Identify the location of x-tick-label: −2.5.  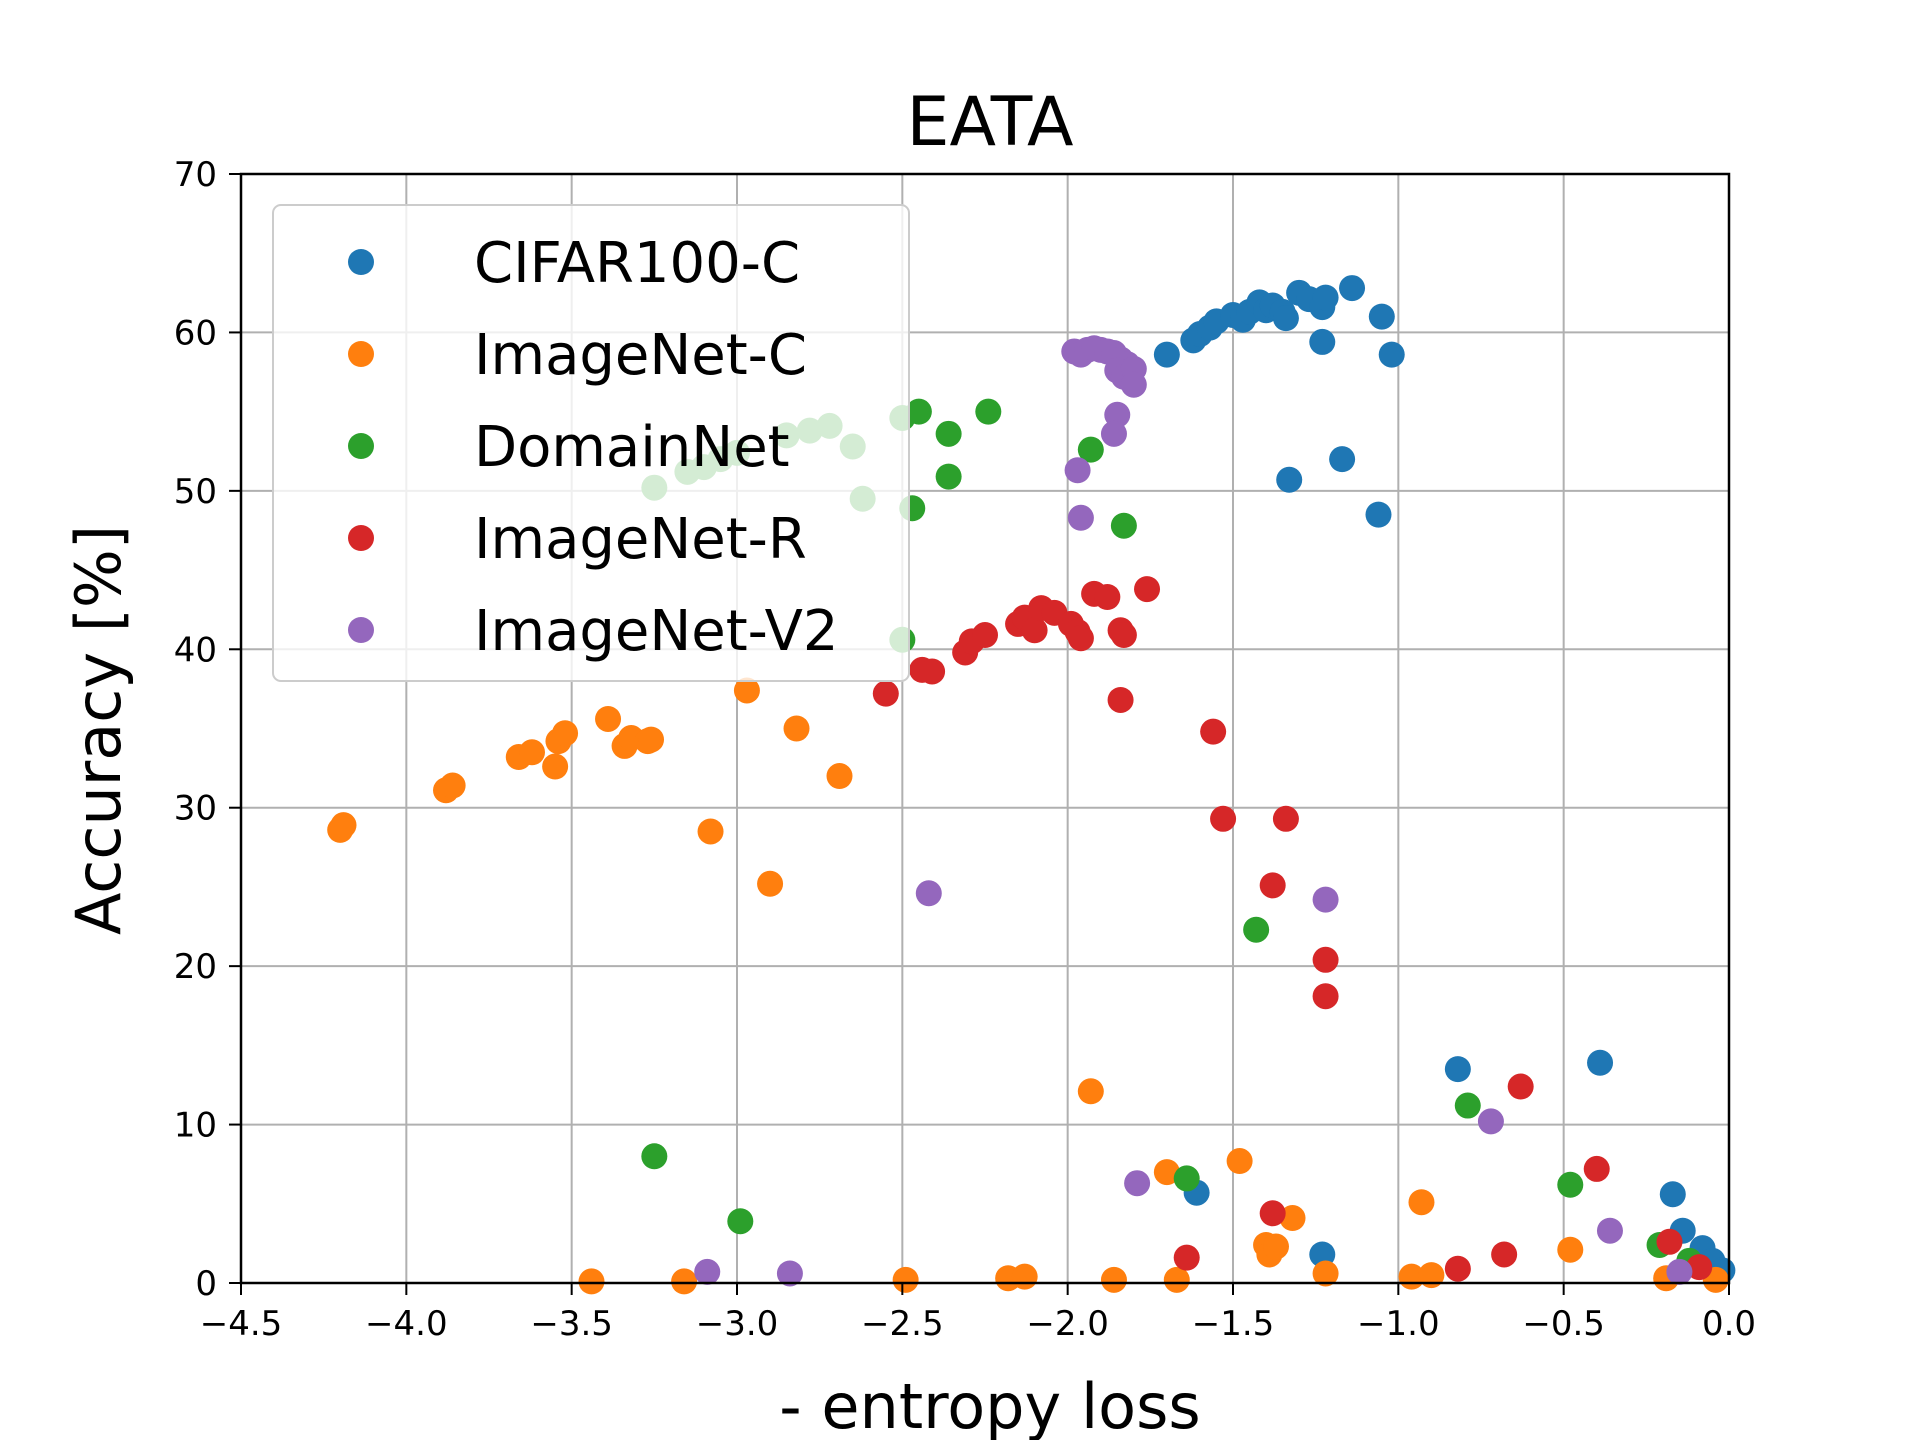
(902, 1324).